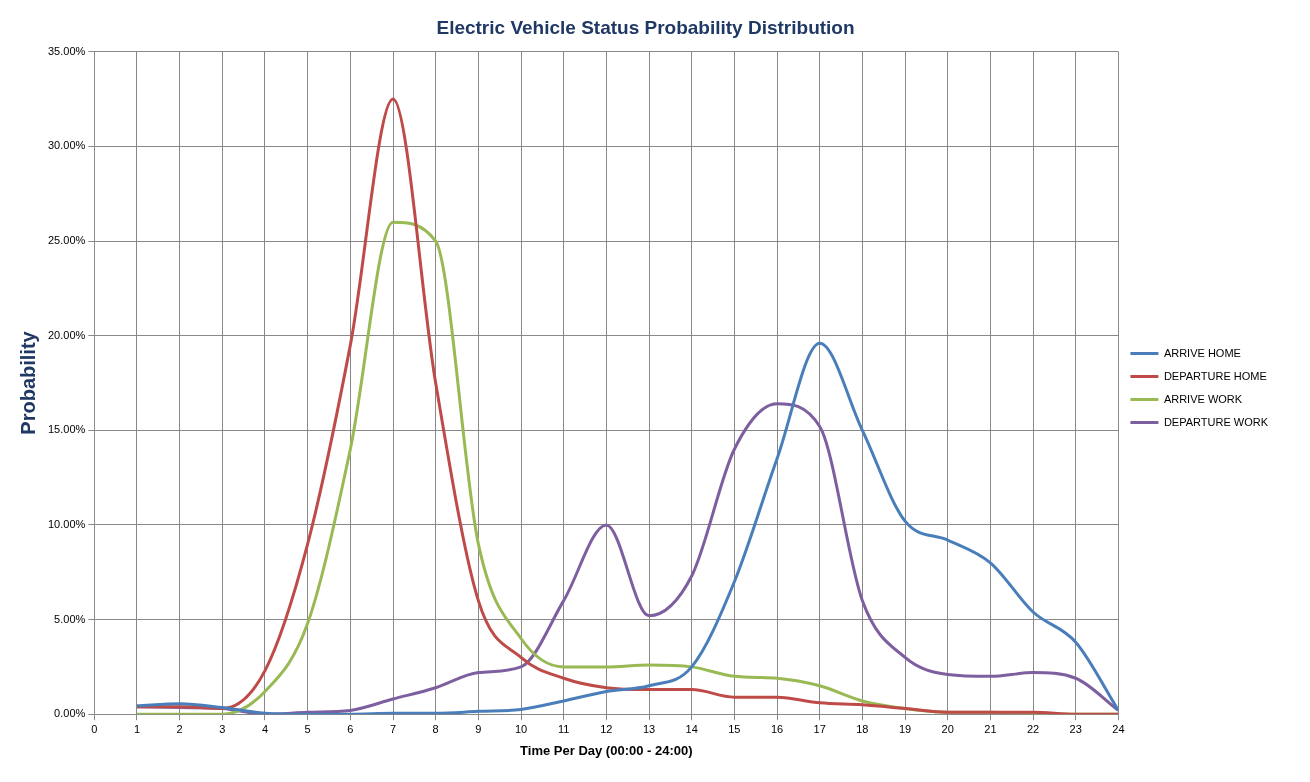 The height and width of the screenshot is (782, 1310). I want to click on x-tick-label: 9, so click(478, 728).